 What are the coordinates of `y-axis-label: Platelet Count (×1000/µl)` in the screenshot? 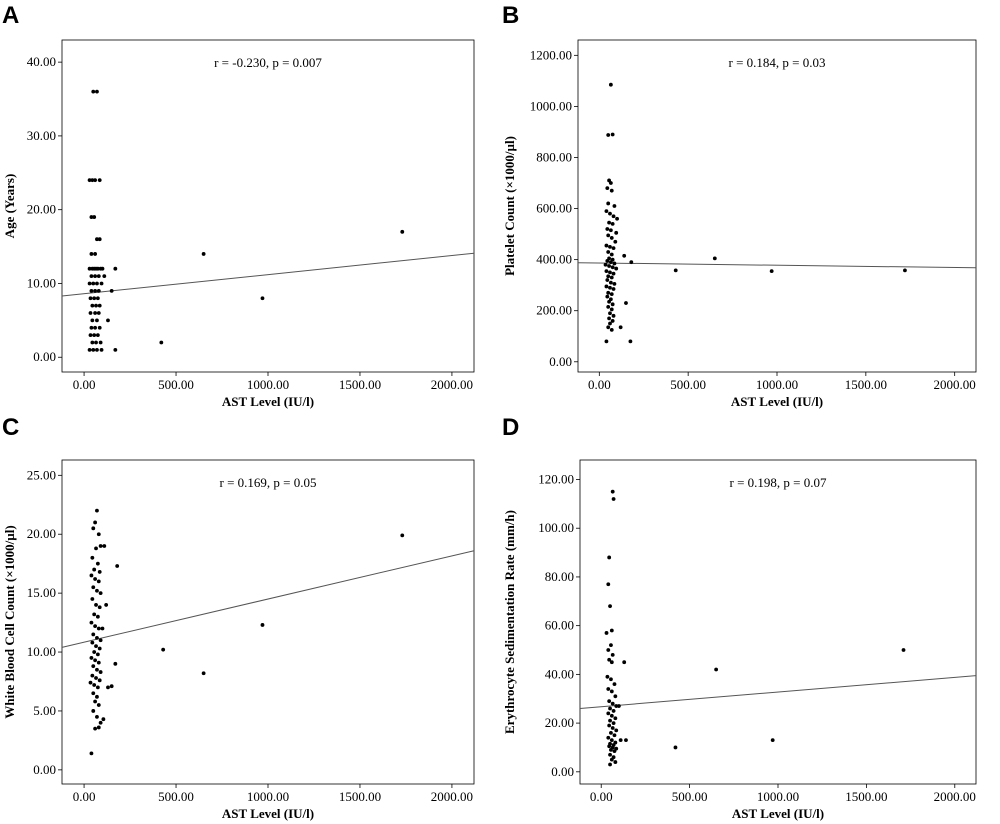 It's located at (509, 206).